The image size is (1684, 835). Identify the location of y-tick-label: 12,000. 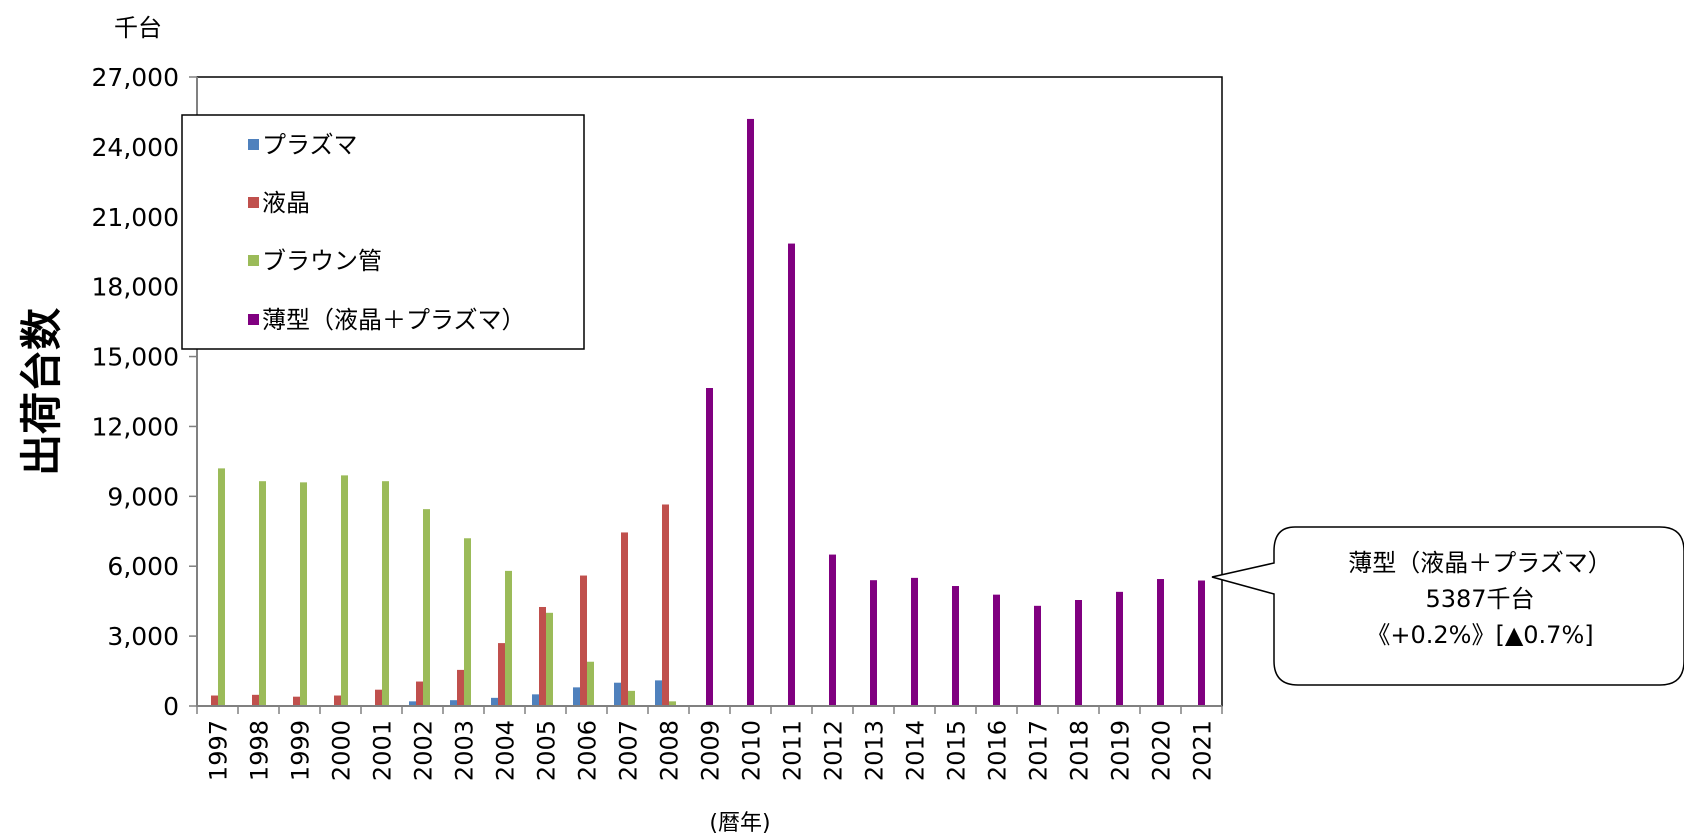
(135, 426).